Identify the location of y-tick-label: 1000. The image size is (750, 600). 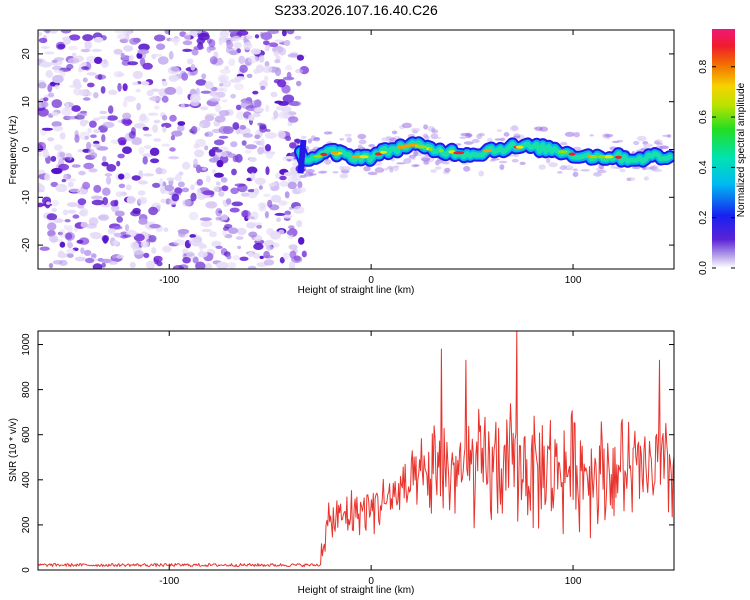
(26, 344).